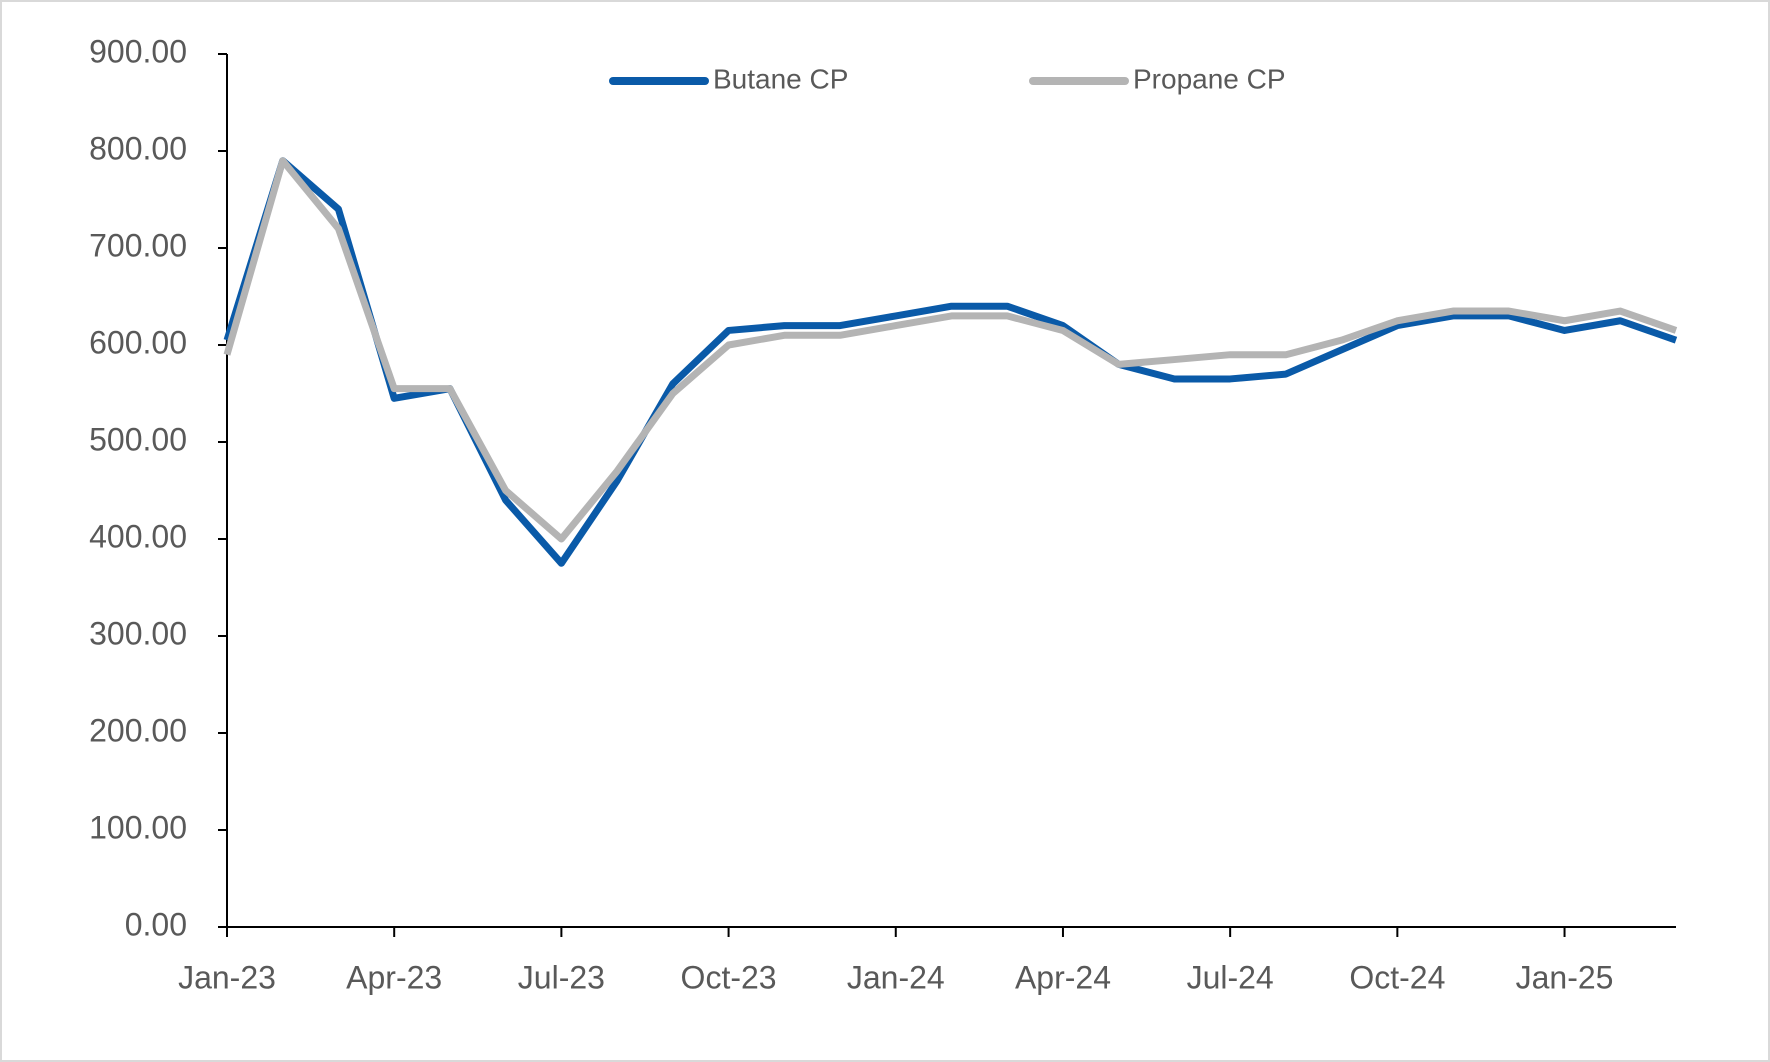  Describe the element at coordinates (138, 633) in the screenshot. I see `y-tick-label: 300.00` at that location.